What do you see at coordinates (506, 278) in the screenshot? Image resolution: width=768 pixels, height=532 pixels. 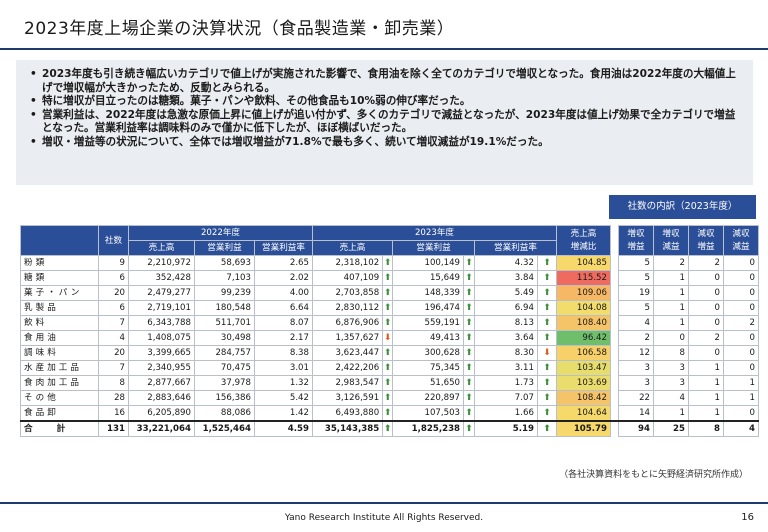 I see `op-margin-2023-cell: 3.84` at bounding box center [506, 278].